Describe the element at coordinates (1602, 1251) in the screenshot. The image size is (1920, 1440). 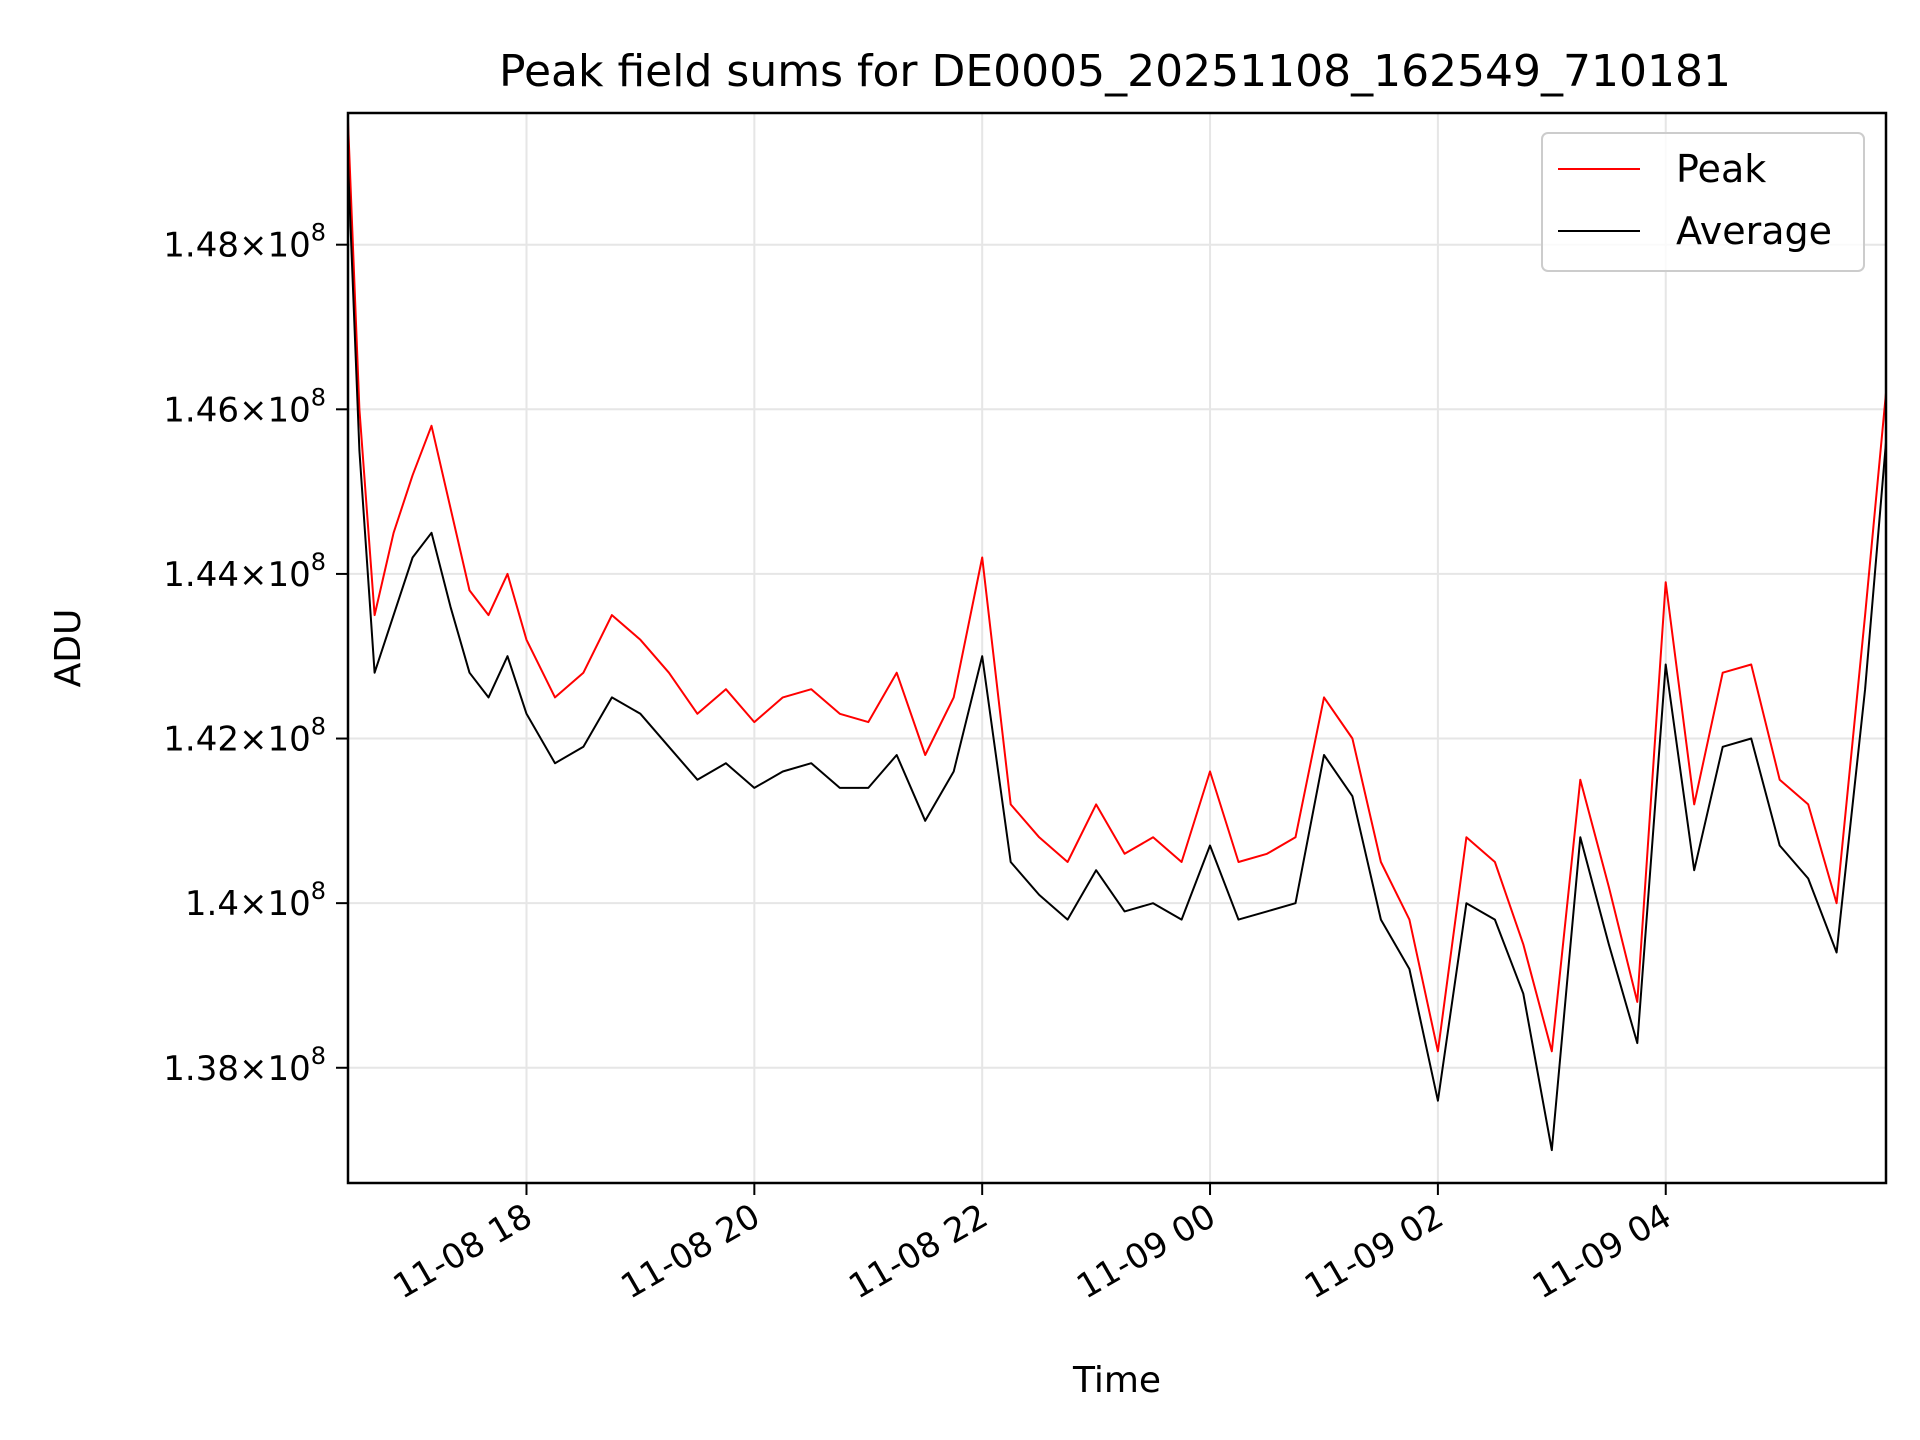
I see `x-tick-label: 11-09 04` at that location.